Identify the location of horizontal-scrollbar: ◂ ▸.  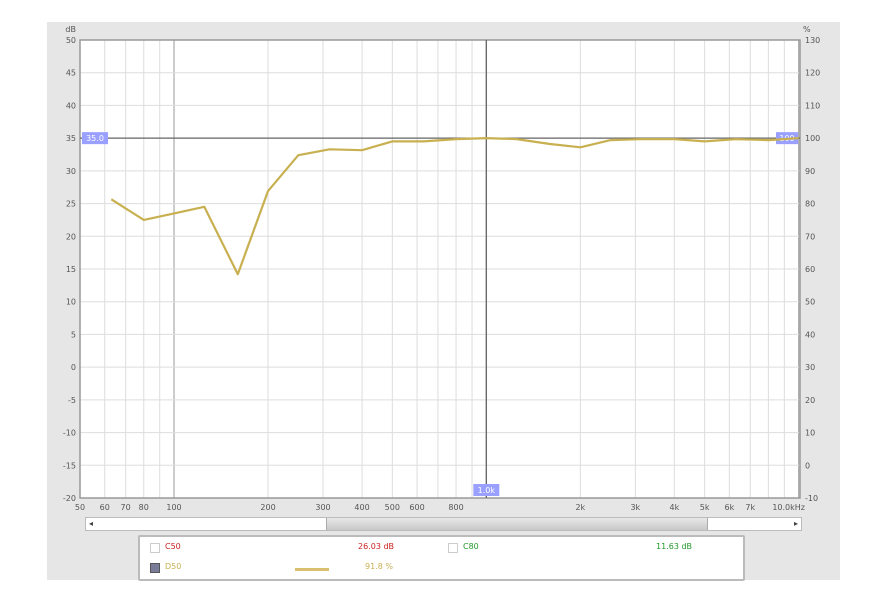
(443, 524).